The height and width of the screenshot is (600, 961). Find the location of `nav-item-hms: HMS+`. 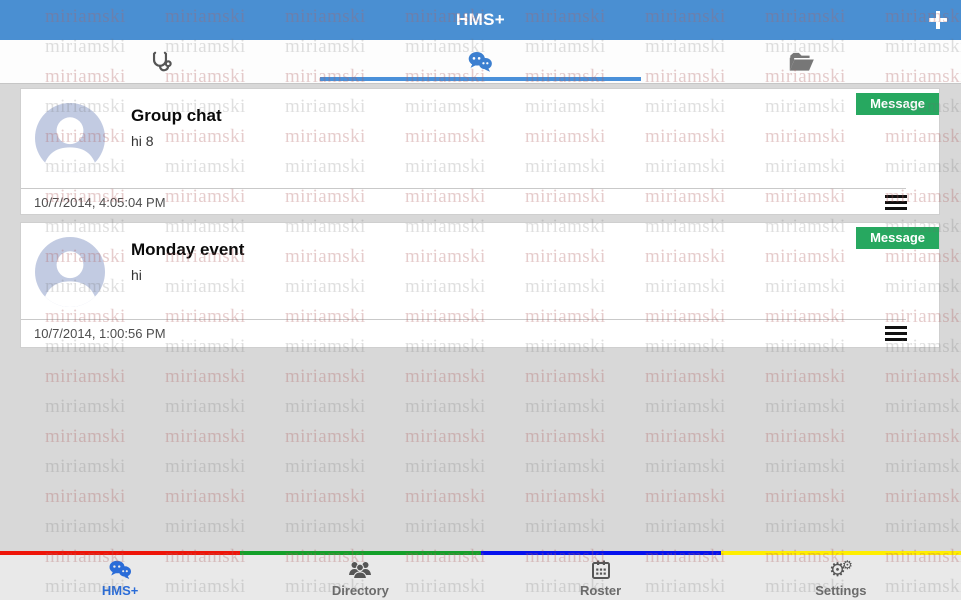

nav-item-hms: HMS+ is located at coordinates (120, 577).